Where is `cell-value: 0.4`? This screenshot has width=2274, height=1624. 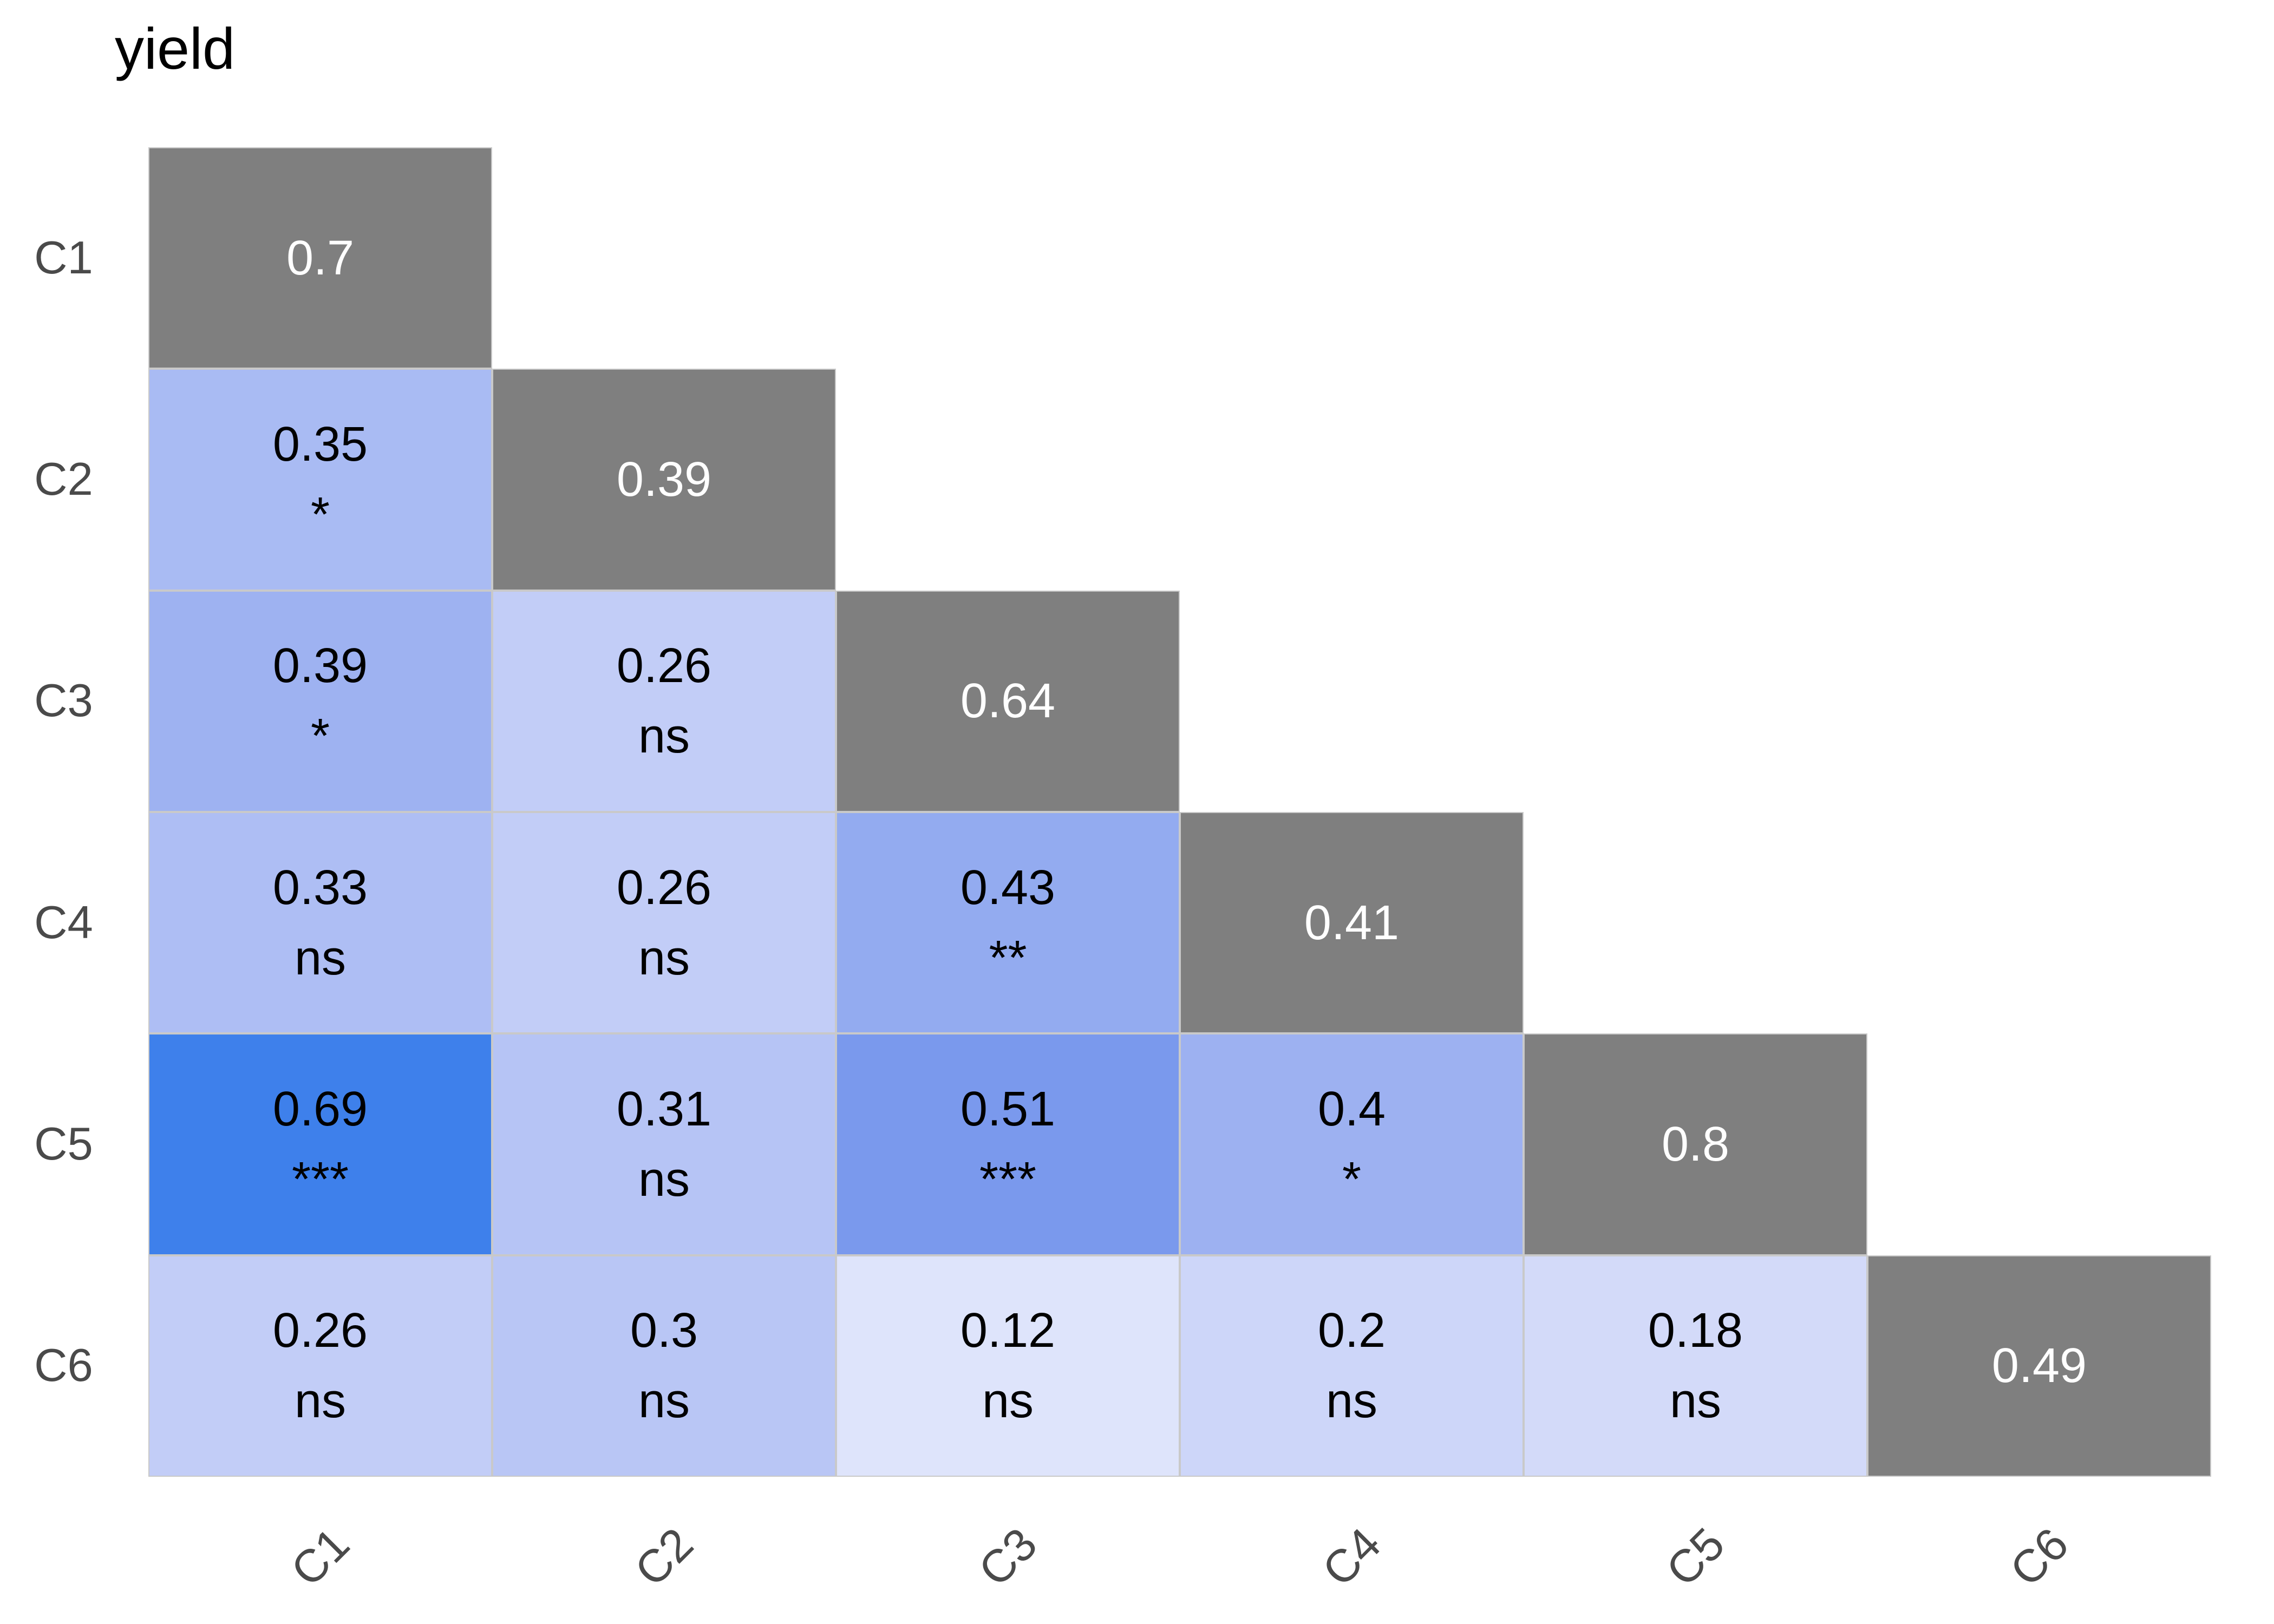
cell-value: 0.4 is located at coordinates (1352, 1109).